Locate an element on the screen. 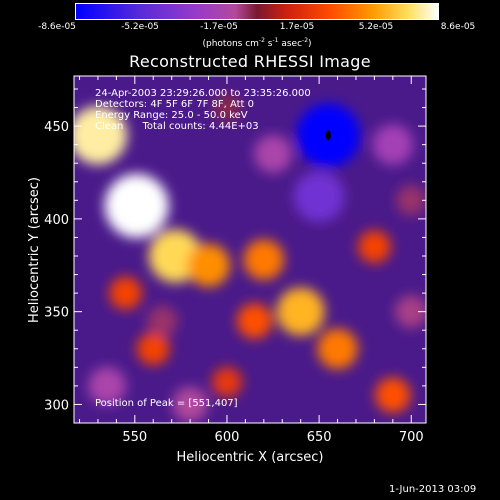 The height and width of the screenshot is (500, 500). y-tick-label: 400 is located at coordinates (56, 220).